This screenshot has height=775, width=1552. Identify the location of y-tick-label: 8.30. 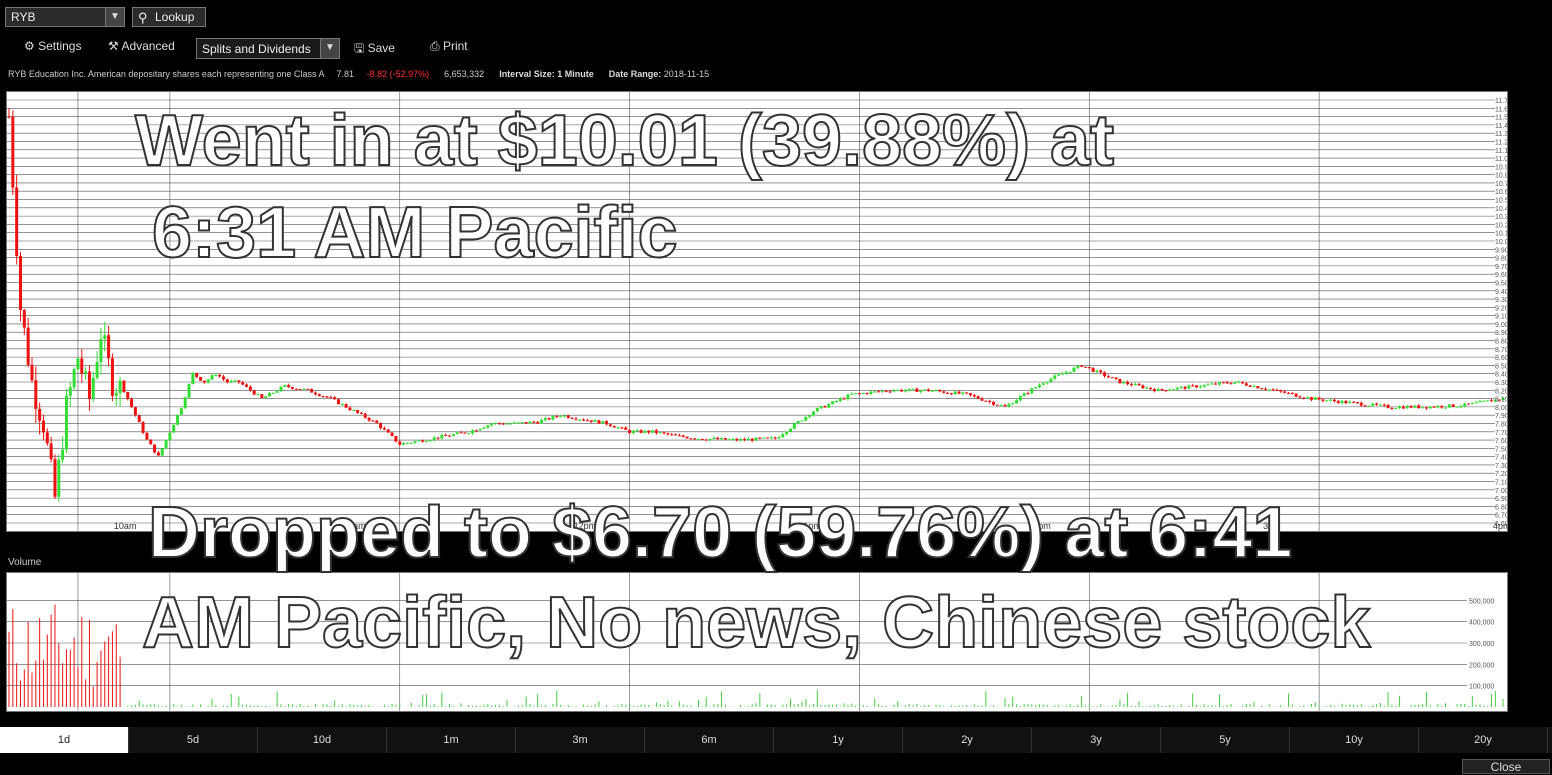
(1501, 383).